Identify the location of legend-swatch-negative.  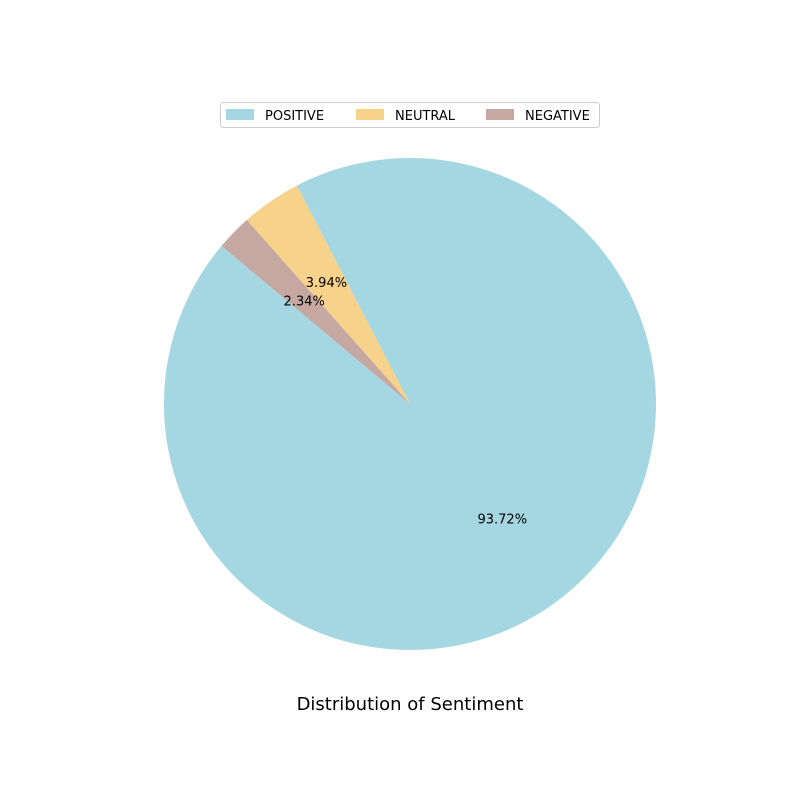
(500, 114).